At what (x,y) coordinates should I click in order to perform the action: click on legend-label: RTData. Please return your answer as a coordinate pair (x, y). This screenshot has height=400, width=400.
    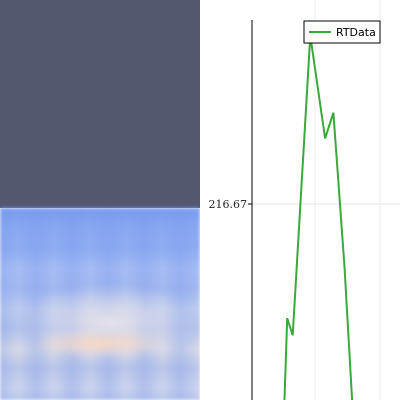
    Looking at the image, I should click on (356, 32).